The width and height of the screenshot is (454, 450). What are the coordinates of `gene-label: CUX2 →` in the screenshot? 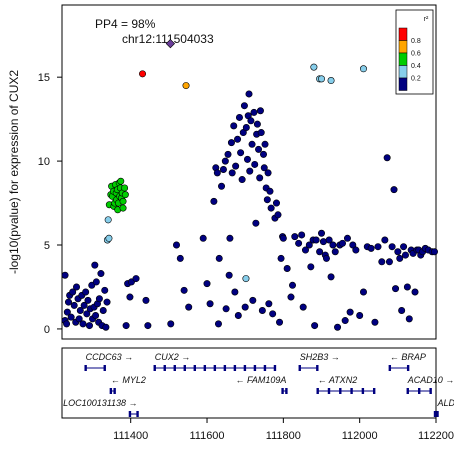 It's located at (173, 357).